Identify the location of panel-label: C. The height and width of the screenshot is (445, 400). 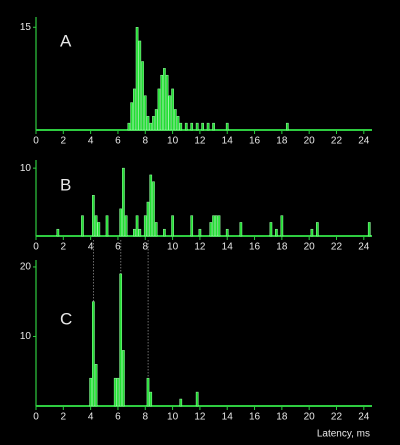
(66, 318).